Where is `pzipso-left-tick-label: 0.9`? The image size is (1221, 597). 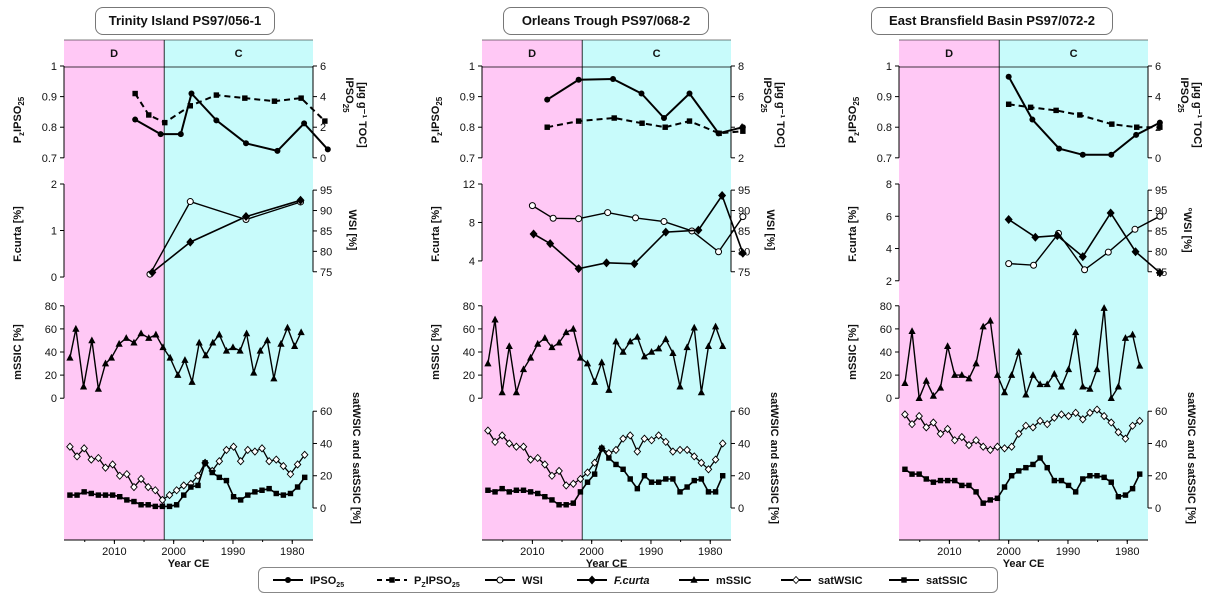
pzipso-left-tick-label: 0.9 is located at coordinates (49, 98).